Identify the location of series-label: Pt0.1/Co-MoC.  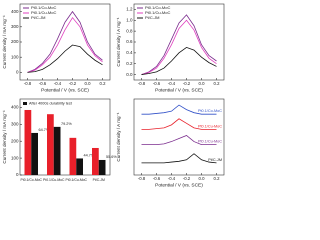
(210, 111).